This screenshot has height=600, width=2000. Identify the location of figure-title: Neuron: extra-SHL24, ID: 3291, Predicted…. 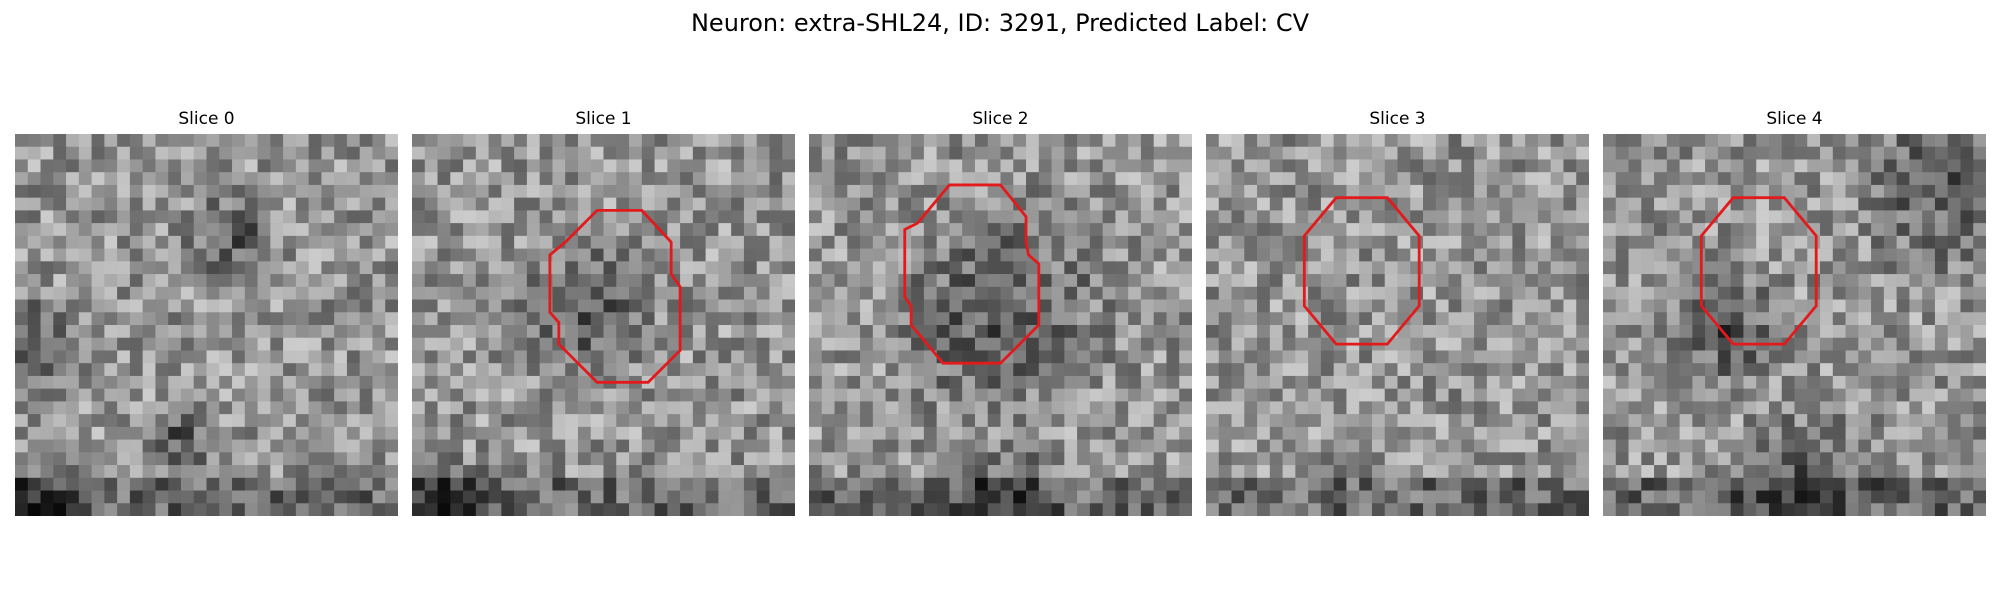
(1000, 23).